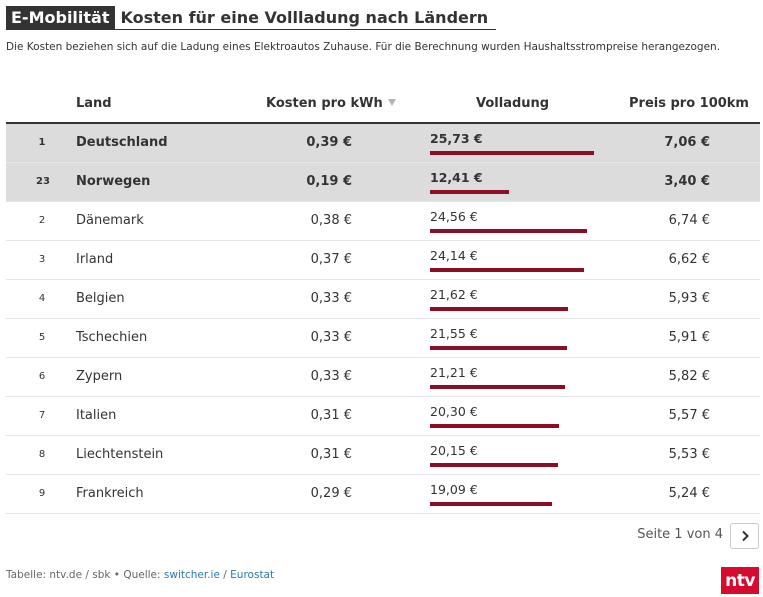 The height and width of the screenshot is (597, 763). I want to click on row-price-per-100km: 6,74 €, so click(689, 220).